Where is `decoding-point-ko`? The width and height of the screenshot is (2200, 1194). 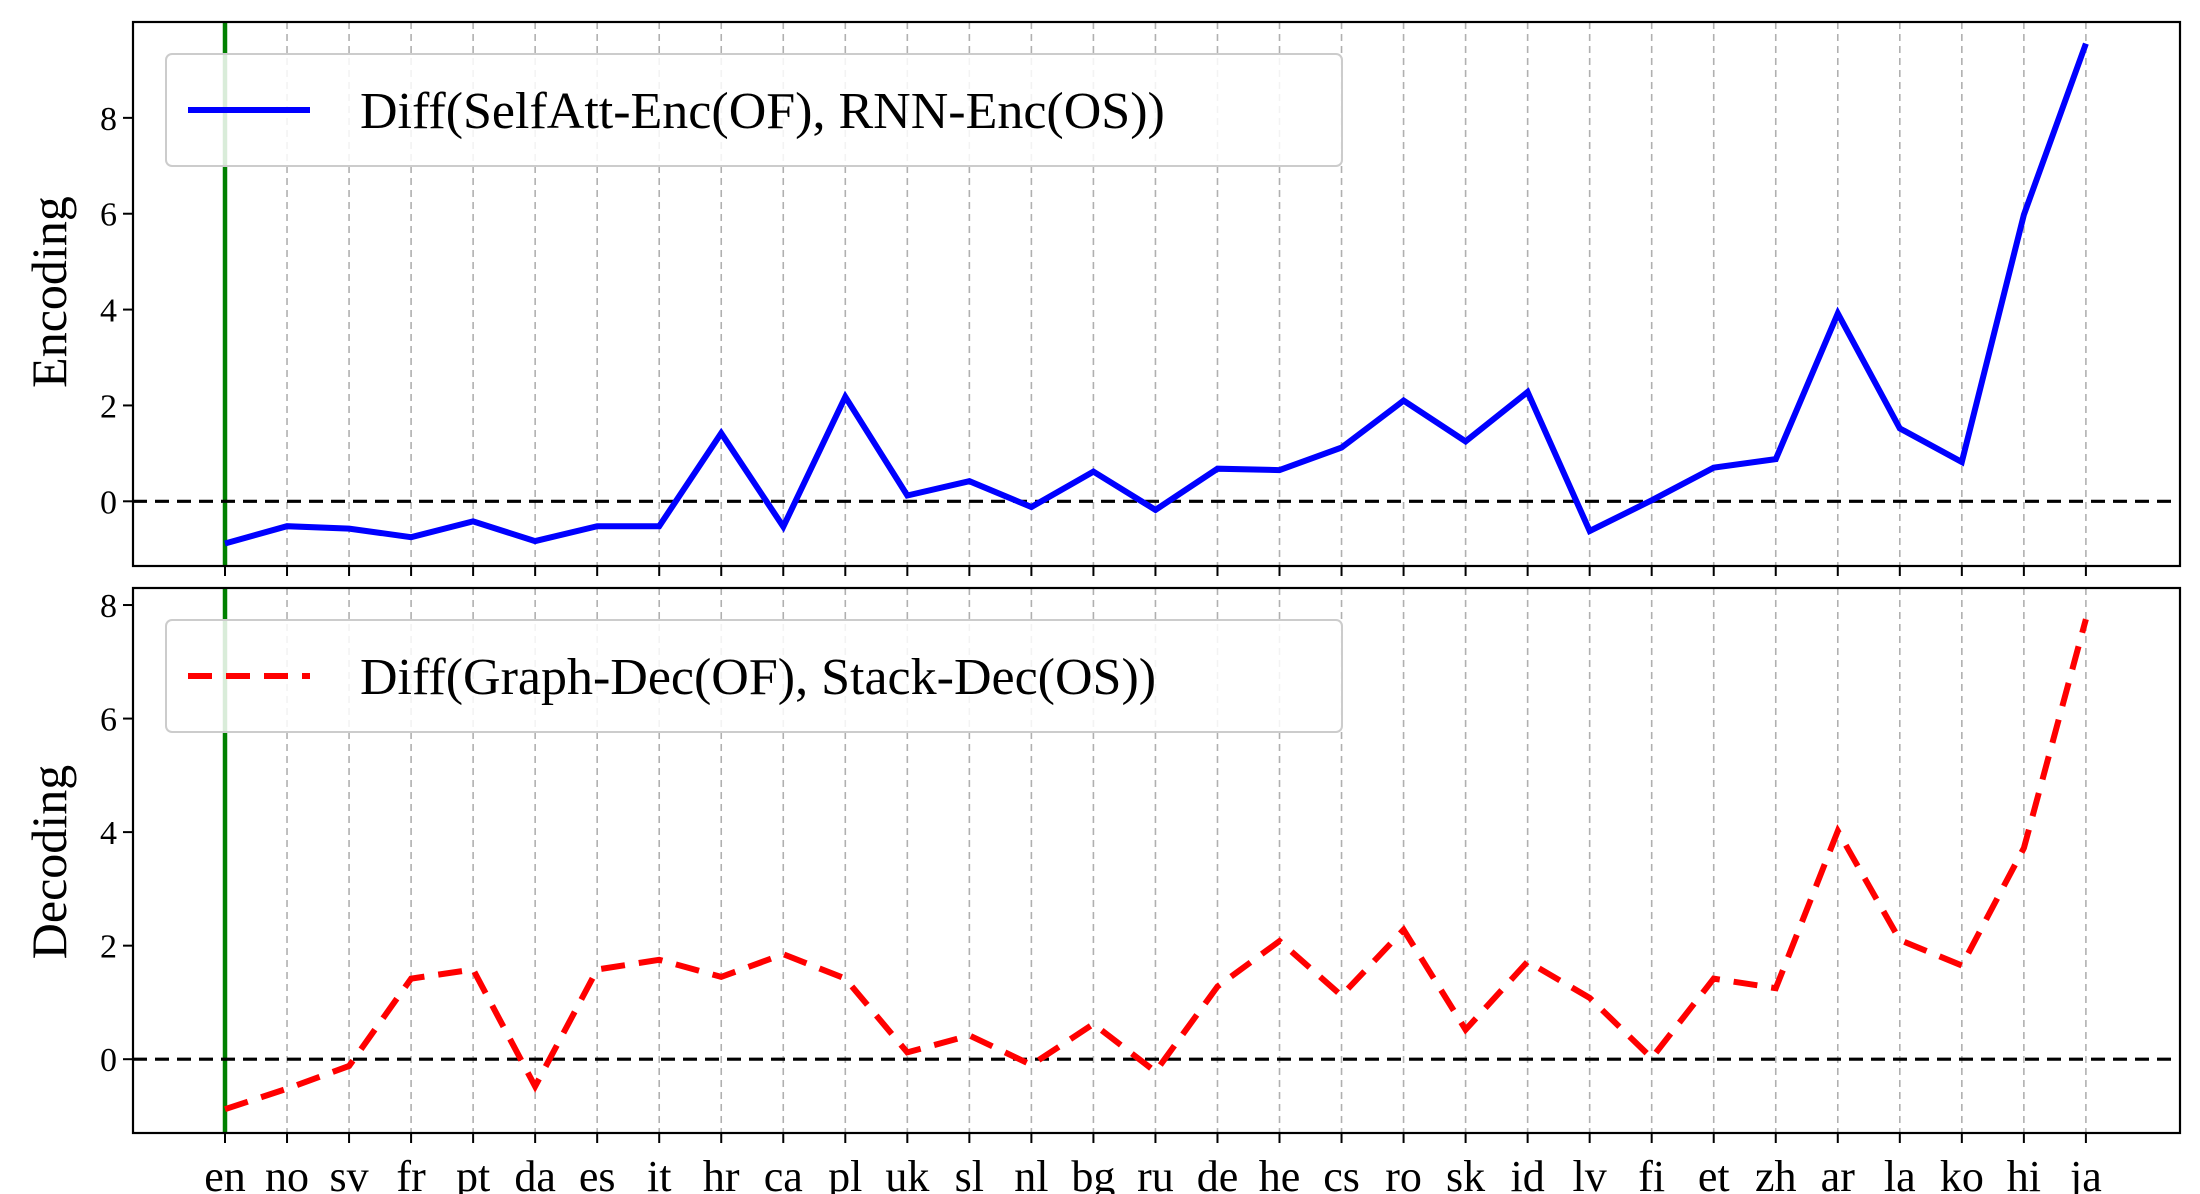
decoding-point-ko is located at coordinates (1962, 966).